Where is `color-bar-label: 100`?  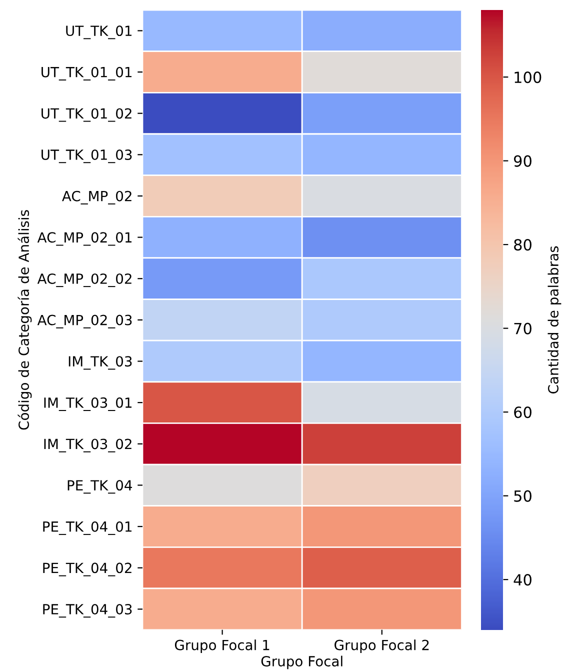
color-bar-label: 100 is located at coordinates (528, 78).